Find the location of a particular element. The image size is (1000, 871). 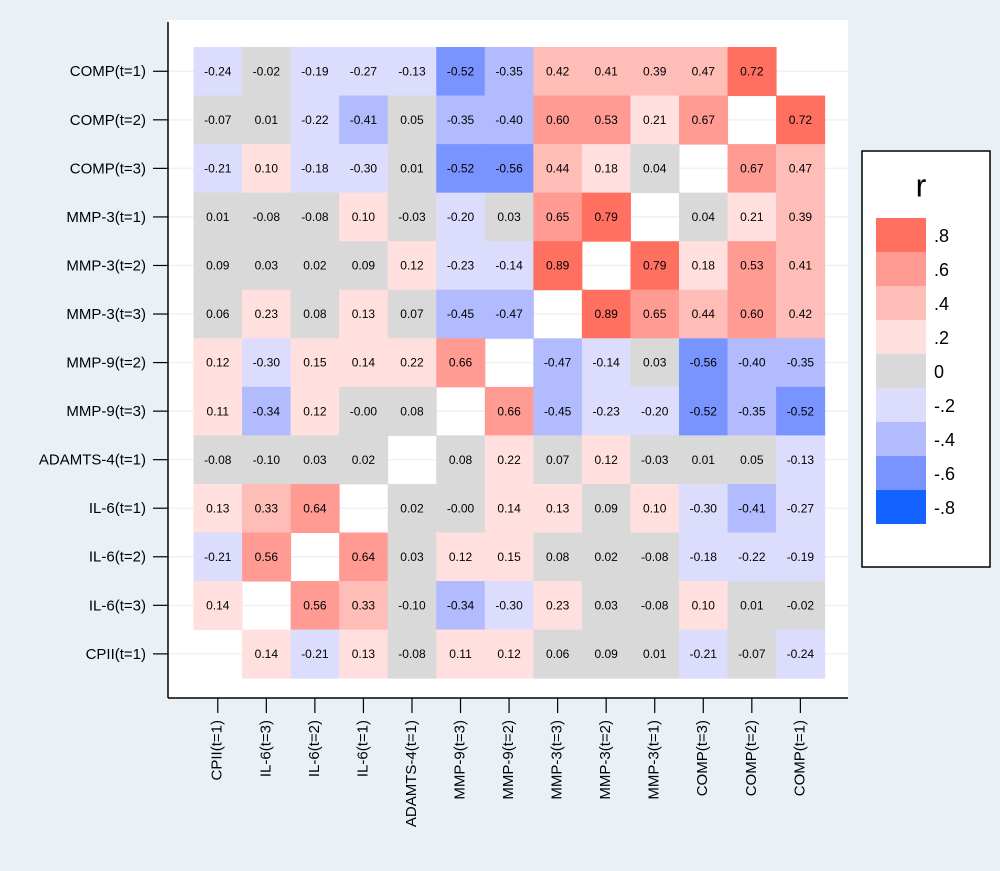

cell-label: 0.56 is located at coordinates (267, 557).